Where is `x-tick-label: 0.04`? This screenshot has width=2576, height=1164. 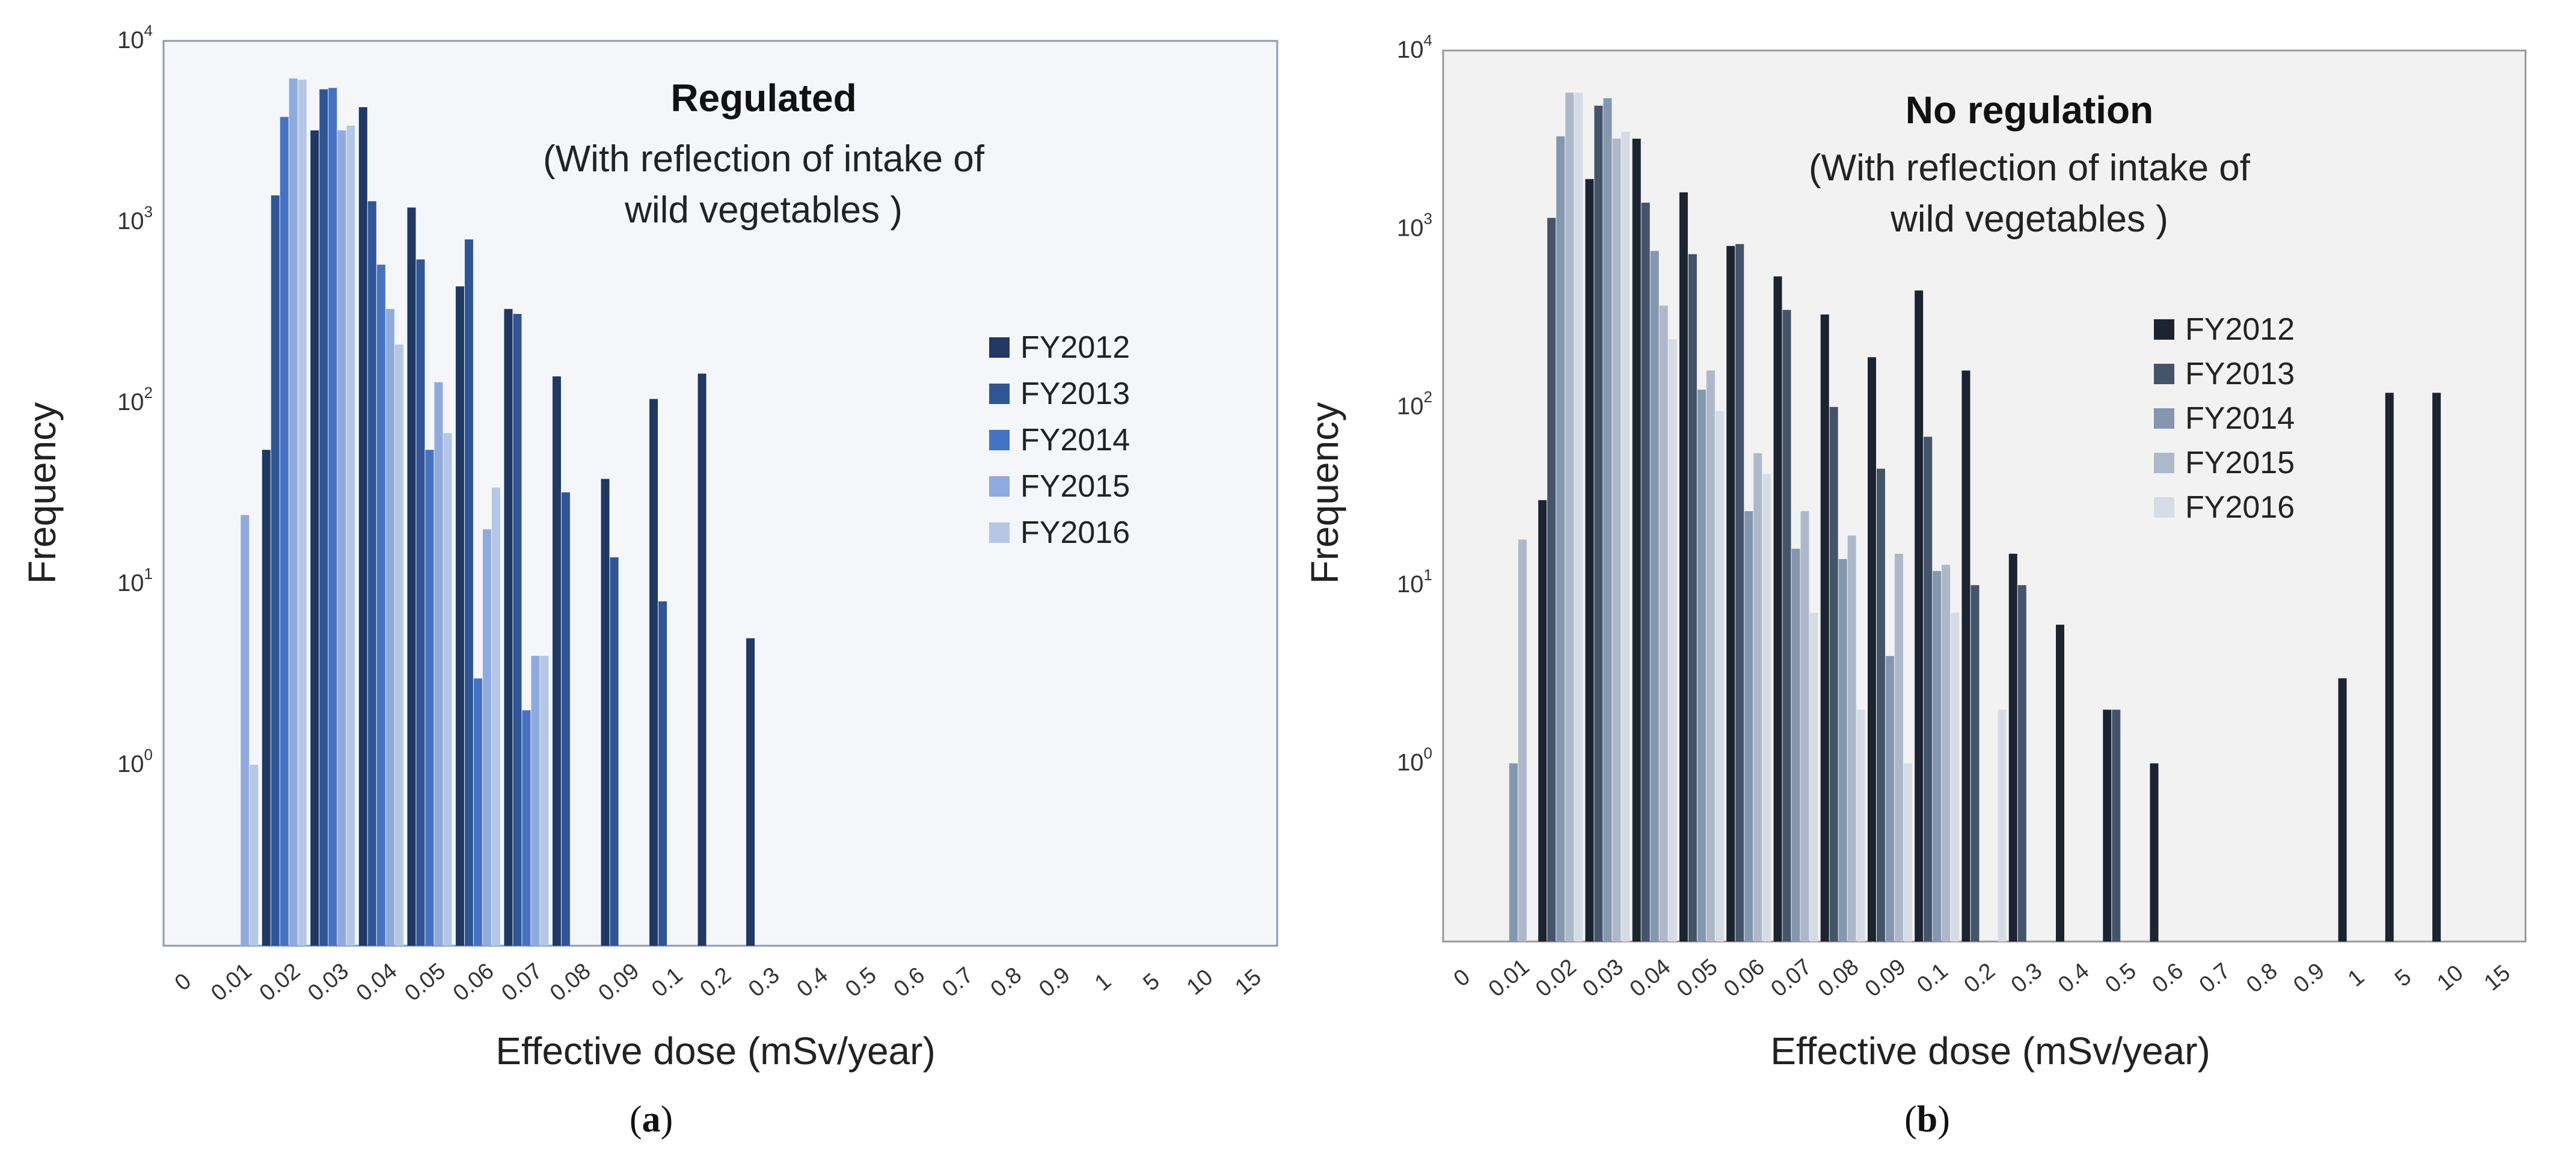
x-tick-label: 0.04 is located at coordinates (1650, 978).